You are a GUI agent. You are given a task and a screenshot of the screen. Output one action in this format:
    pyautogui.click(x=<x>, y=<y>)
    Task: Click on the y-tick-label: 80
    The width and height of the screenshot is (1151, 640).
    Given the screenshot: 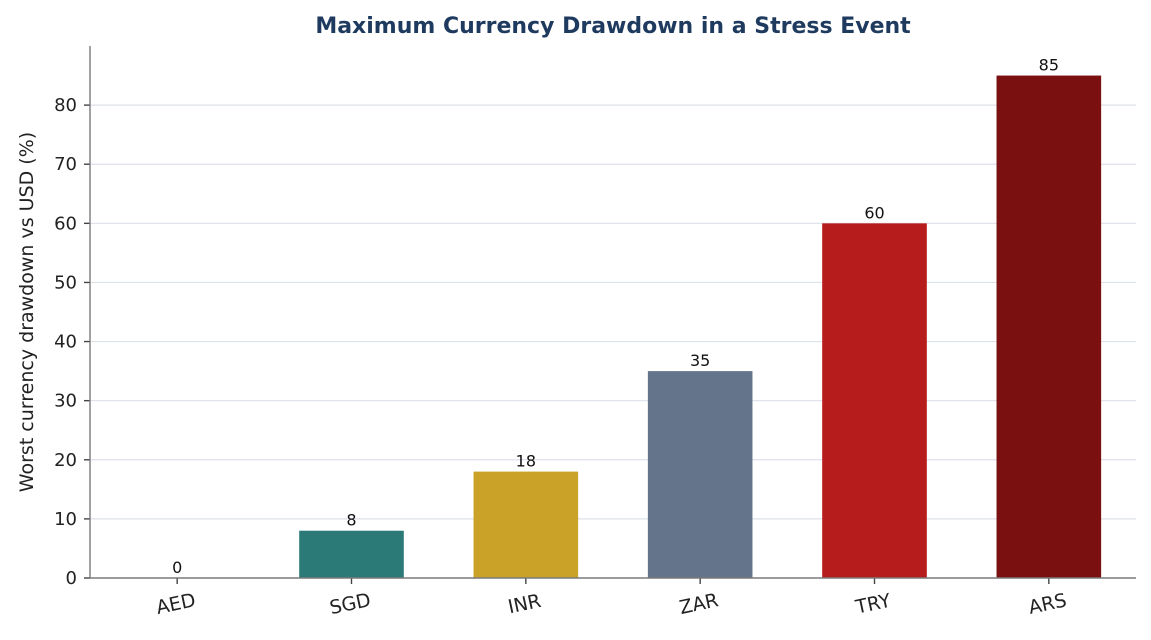 What is the action you would take?
    pyautogui.click(x=65, y=105)
    